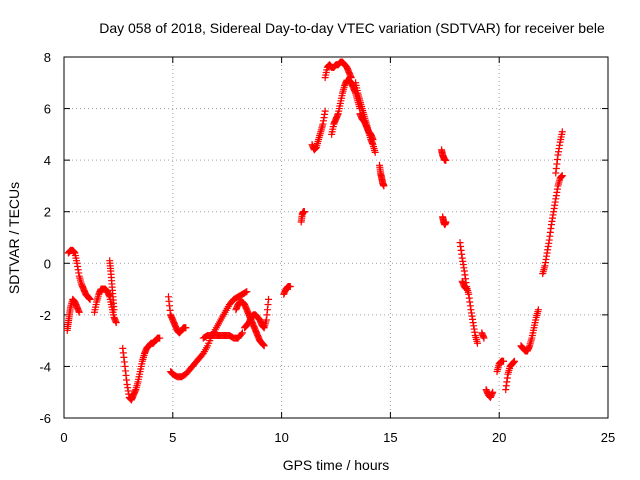  I want to click on y-axis-label: SDTVAR / TECUs, so click(14, 238).